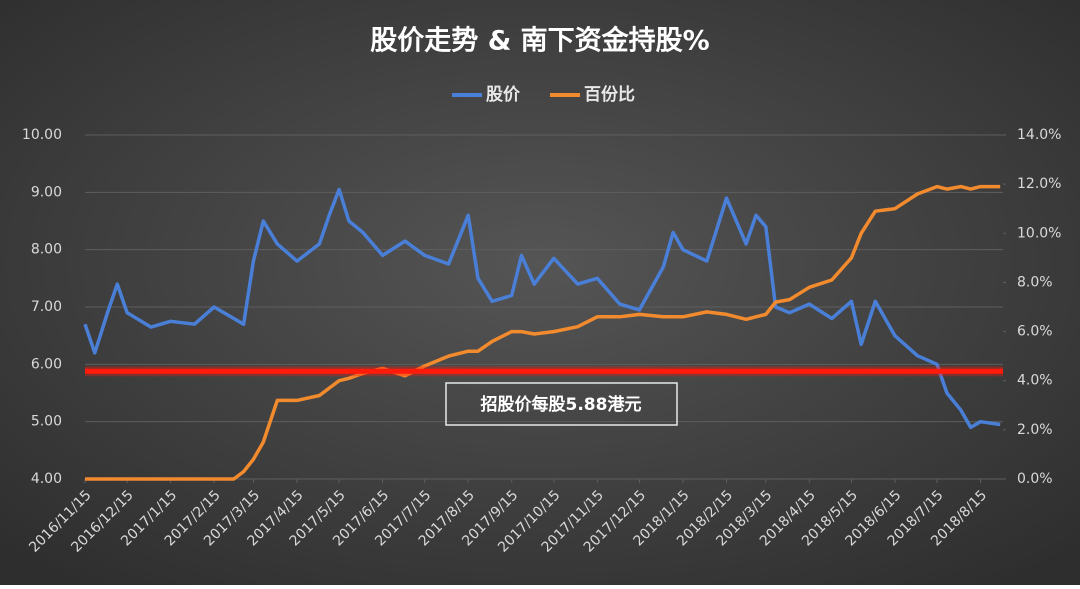  I want to click on y2-tick-label: 6.0%, so click(1035, 332).